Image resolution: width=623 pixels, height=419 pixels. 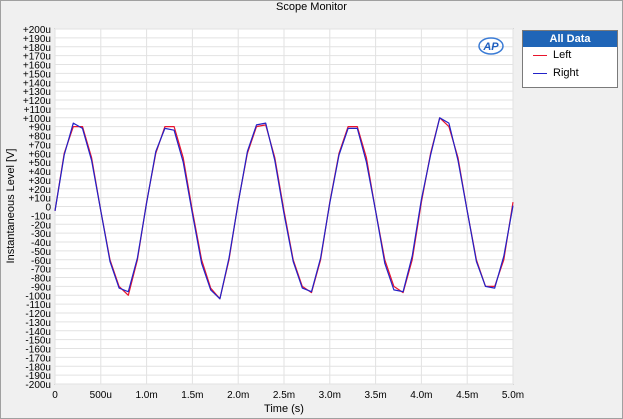 I want to click on y-tick-label: -130u, so click(x=38, y=323).